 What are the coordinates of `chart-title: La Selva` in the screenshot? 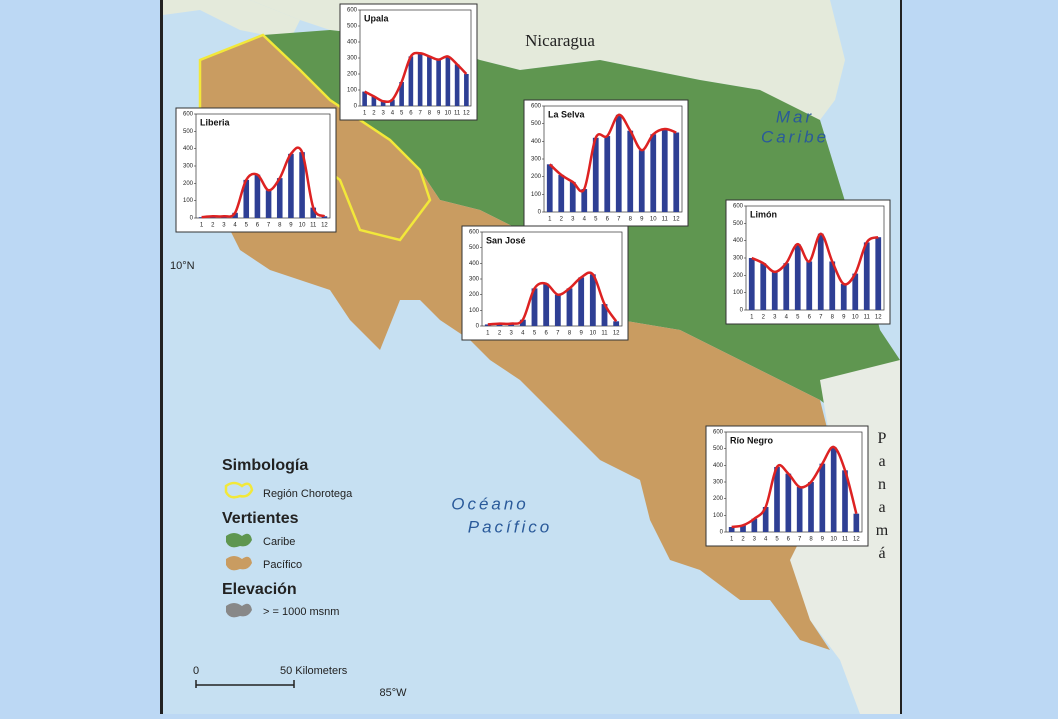 It's located at (567, 114).